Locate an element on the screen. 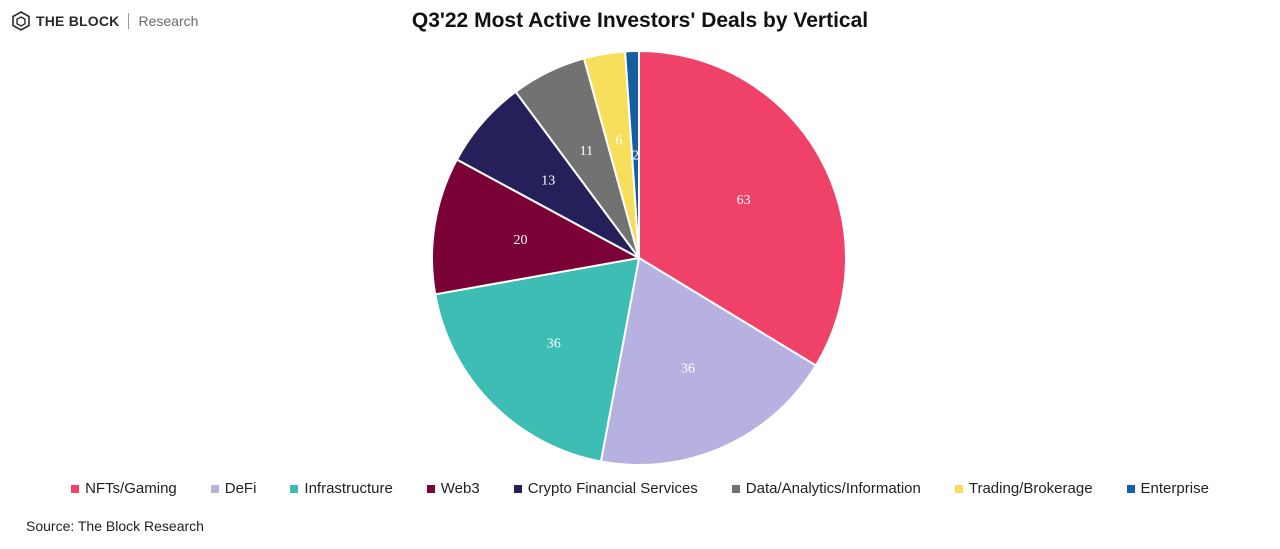  legend-item-web3: Web3 is located at coordinates (453, 488).